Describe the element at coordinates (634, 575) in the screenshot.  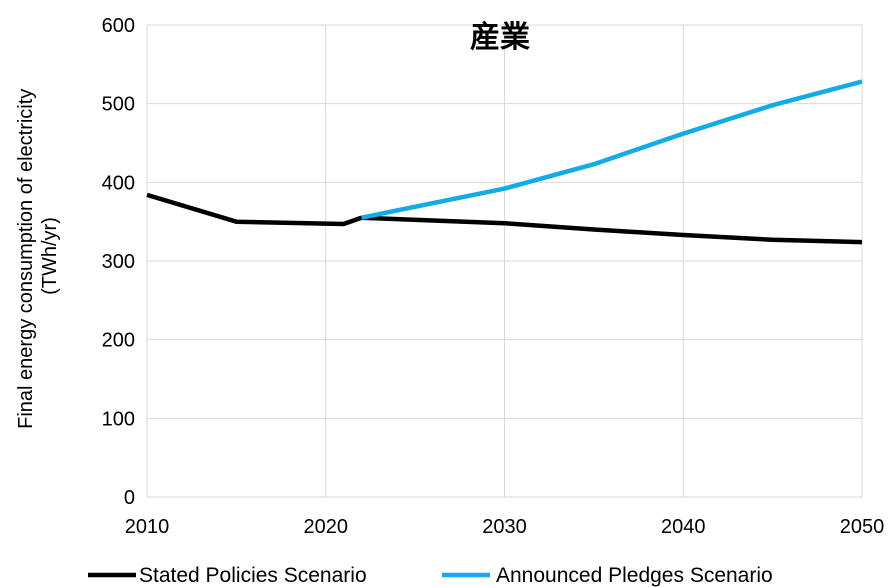
I see `legend-label: Announced Pledges Scenario` at that location.